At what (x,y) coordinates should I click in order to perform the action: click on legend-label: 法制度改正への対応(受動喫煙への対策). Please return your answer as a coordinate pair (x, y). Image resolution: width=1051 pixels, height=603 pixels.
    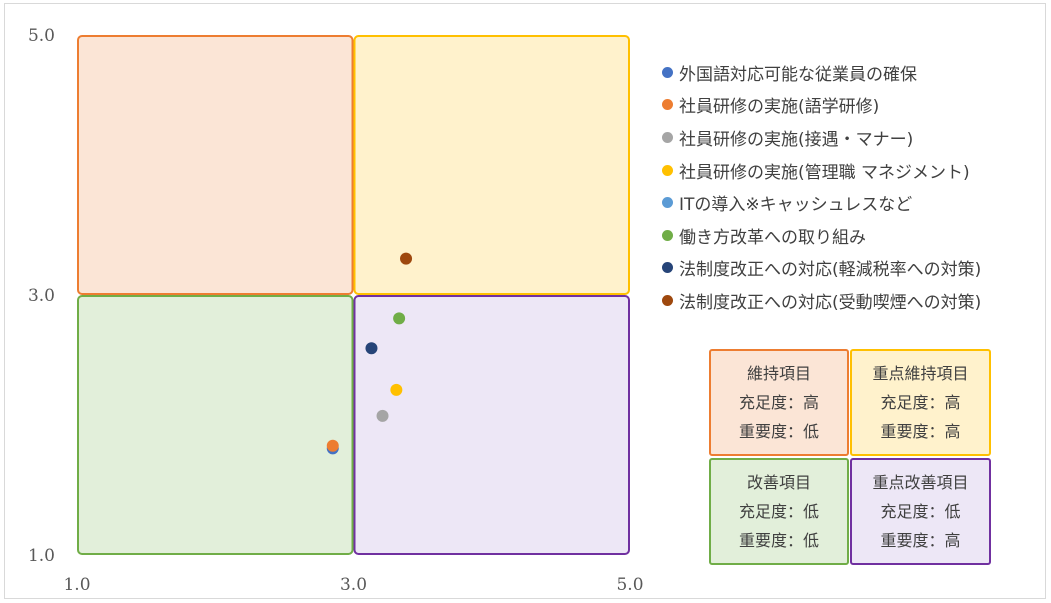
    Looking at the image, I should click on (830, 302).